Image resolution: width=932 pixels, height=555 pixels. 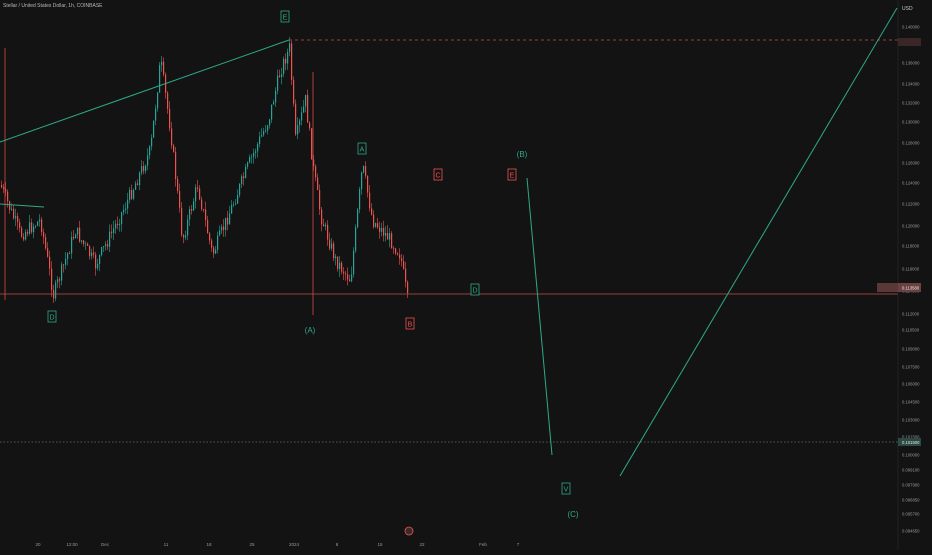 What do you see at coordinates (911, 103) in the screenshot?
I see `price-tick-label: 0.132000` at bounding box center [911, 103].